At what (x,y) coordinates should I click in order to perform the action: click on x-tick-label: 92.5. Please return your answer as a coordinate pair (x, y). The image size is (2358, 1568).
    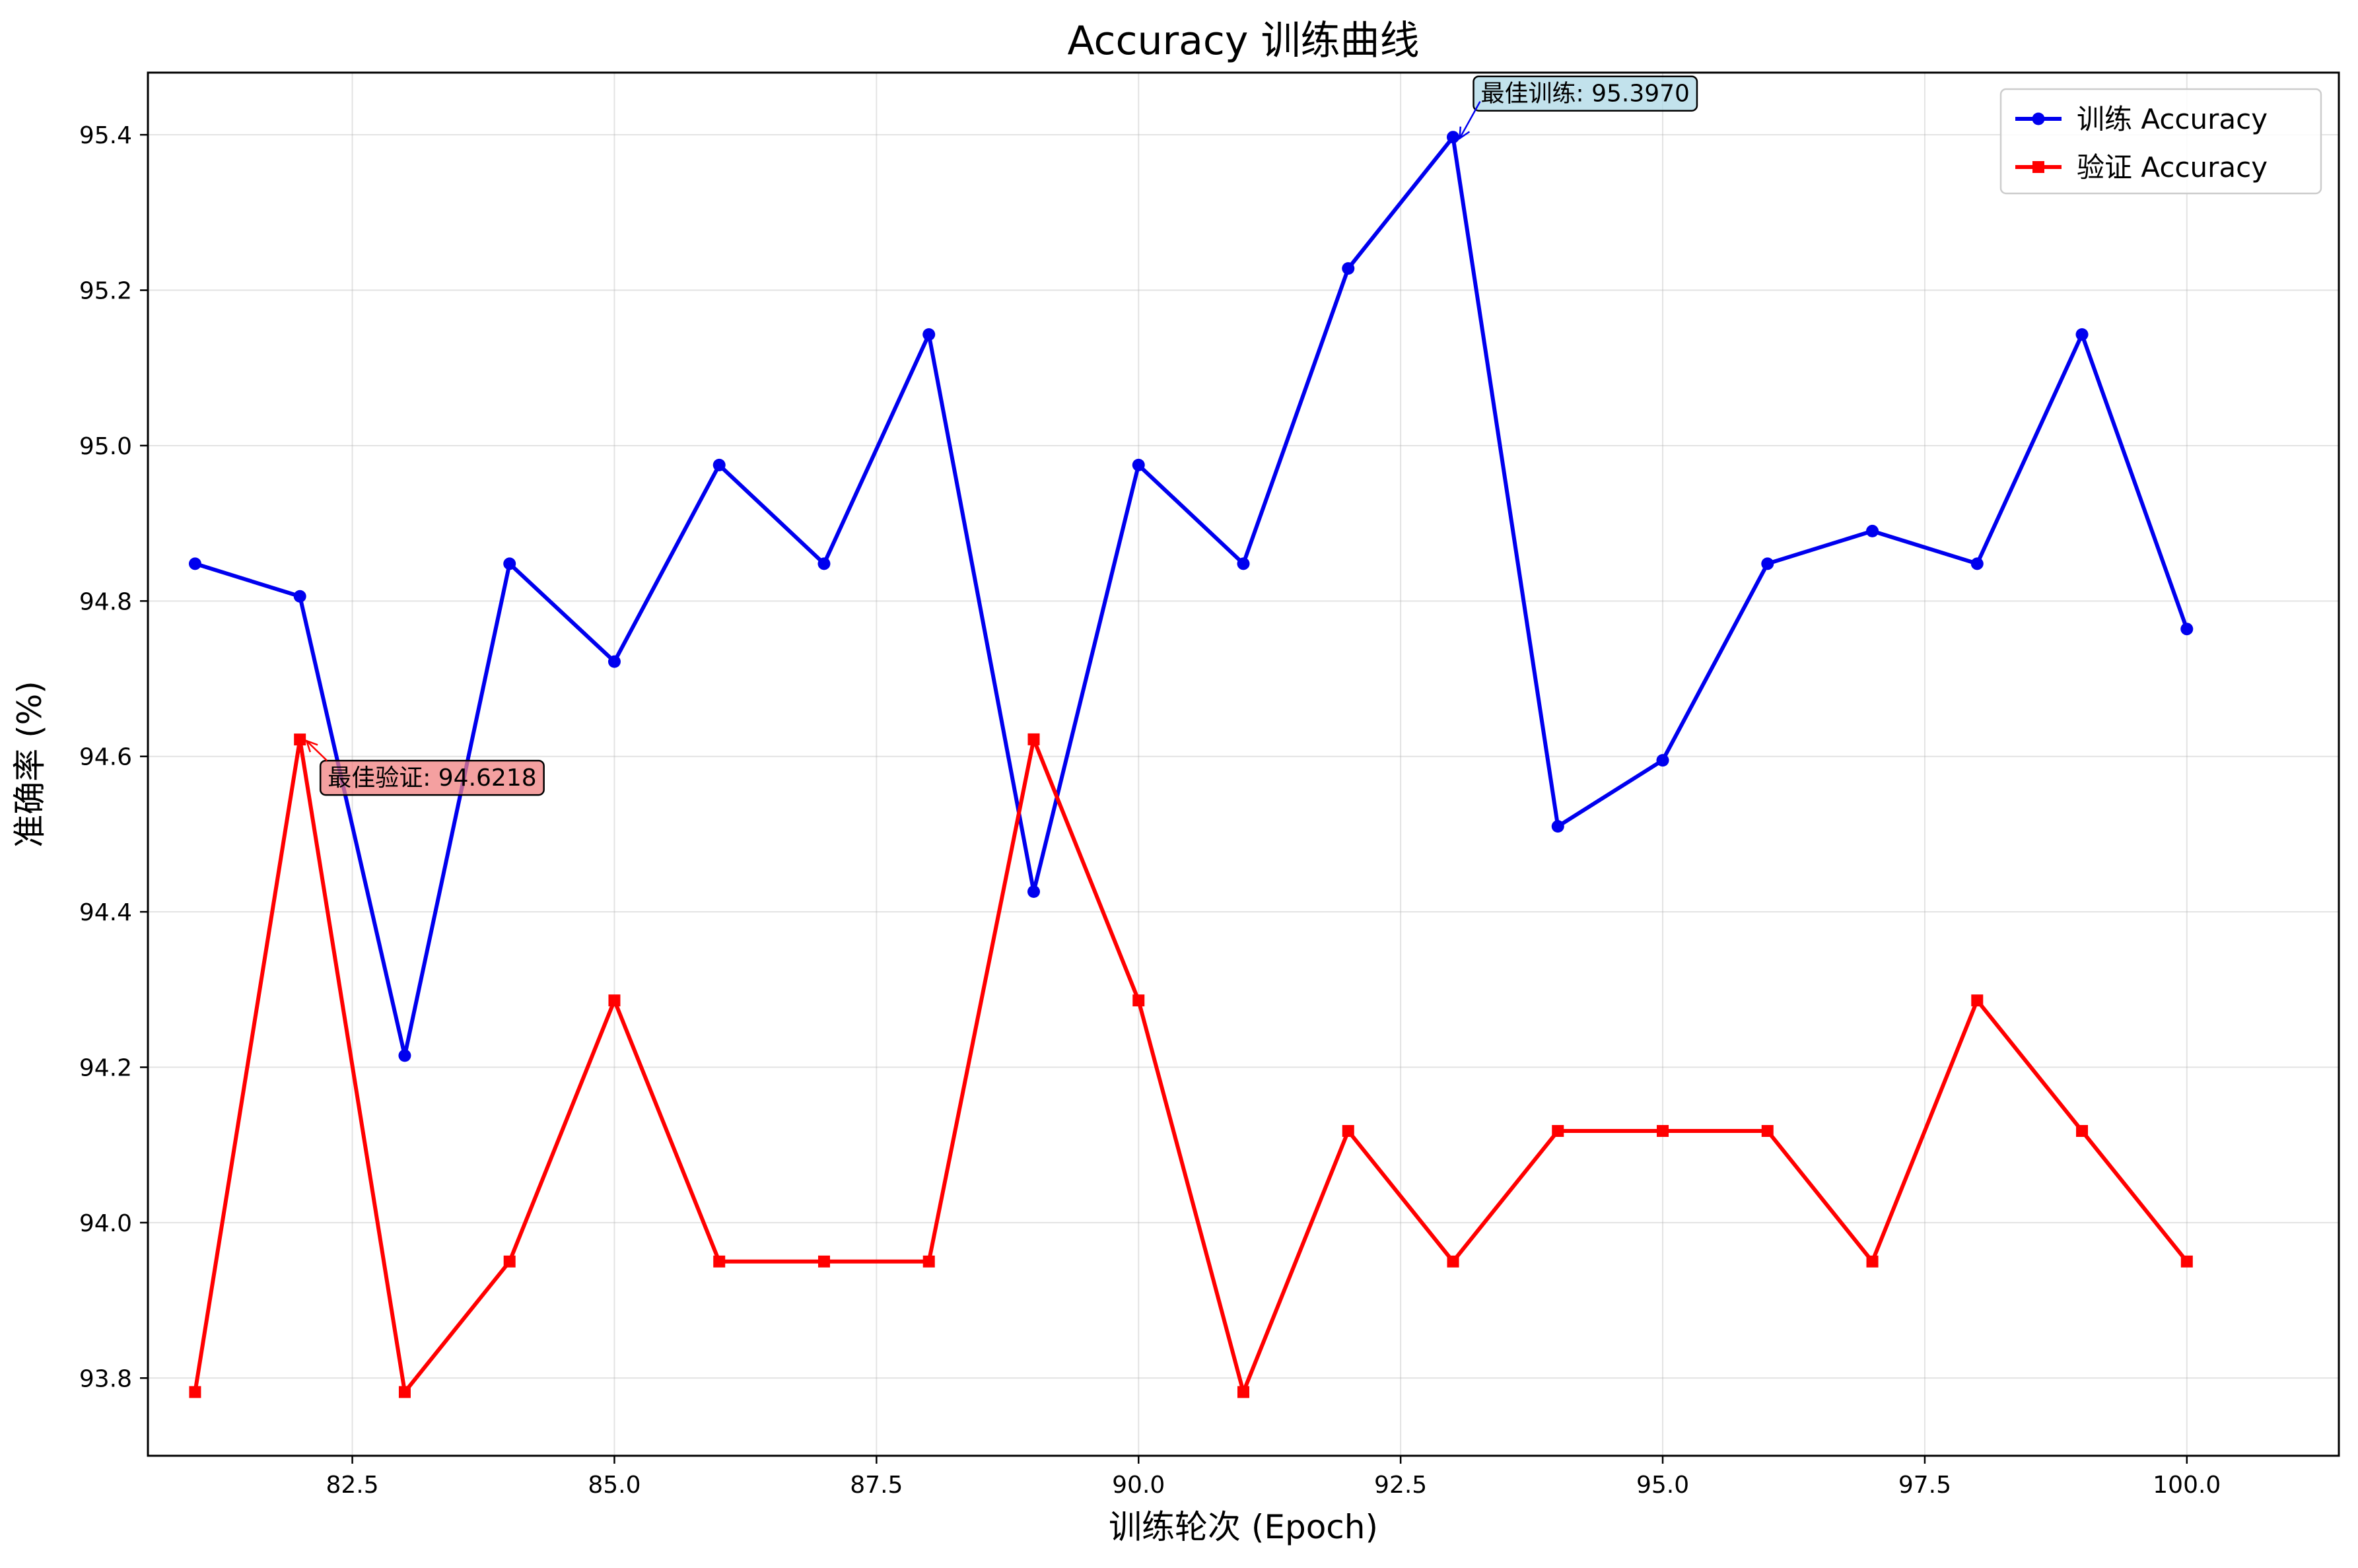
    Looking at the image, I should click on (1401, 1485).